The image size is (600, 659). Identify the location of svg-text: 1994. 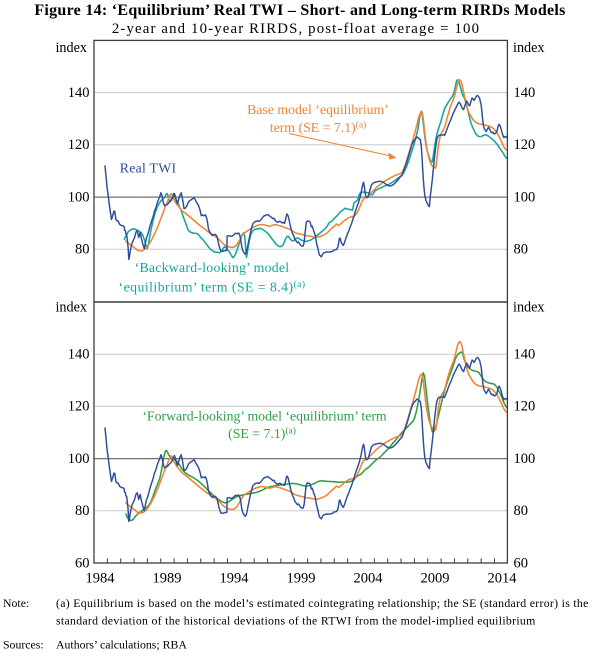
(235, 579).